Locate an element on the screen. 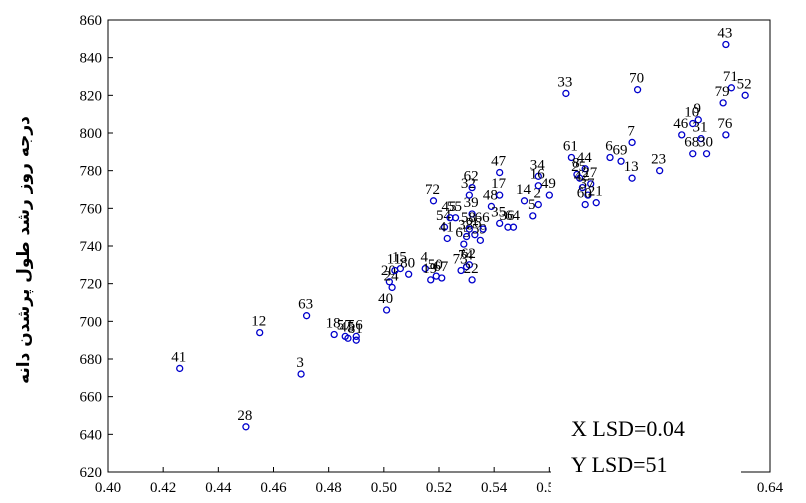 This screenshot has height=503, width=806. data-point-label: 2 is located at coordinates (538, 194).